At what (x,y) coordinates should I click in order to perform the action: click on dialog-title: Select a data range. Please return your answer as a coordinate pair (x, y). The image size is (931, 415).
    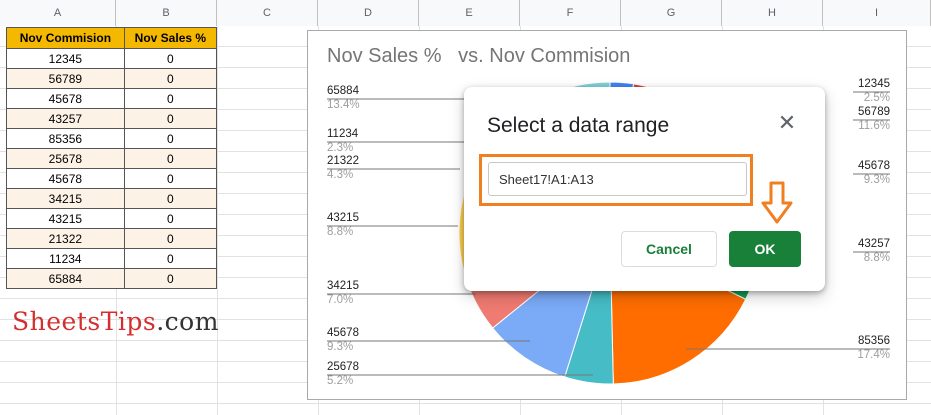
    Looking at the image, I should click on (578, 125).